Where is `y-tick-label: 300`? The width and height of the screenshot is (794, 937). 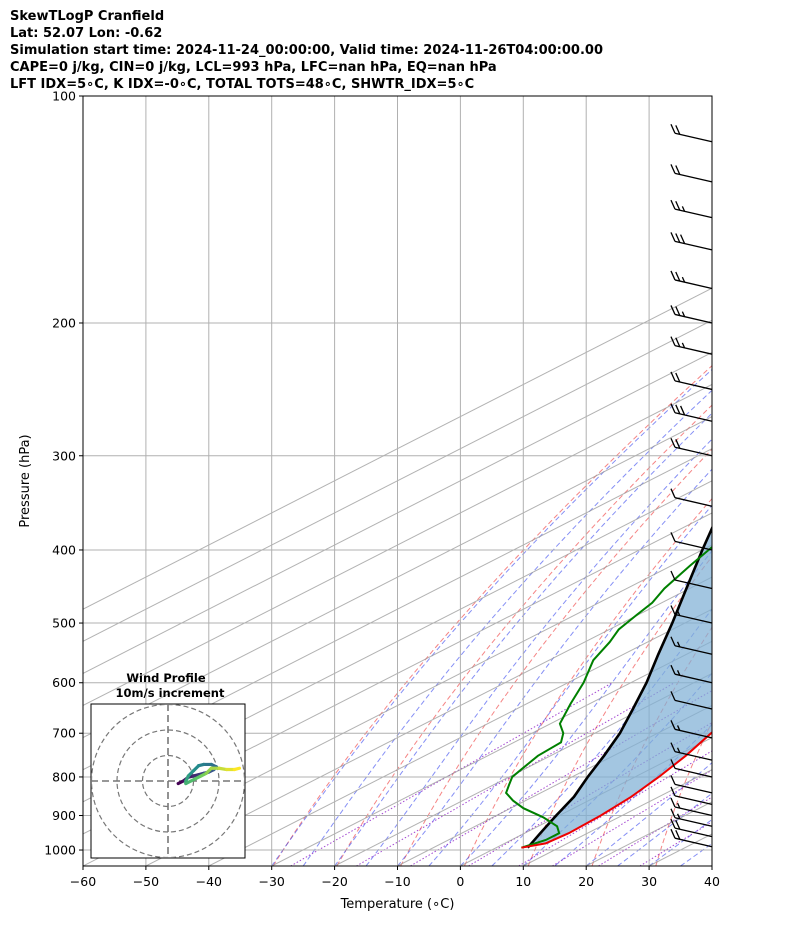 y-tick-label: 300 is located at coordinates (64, 455).